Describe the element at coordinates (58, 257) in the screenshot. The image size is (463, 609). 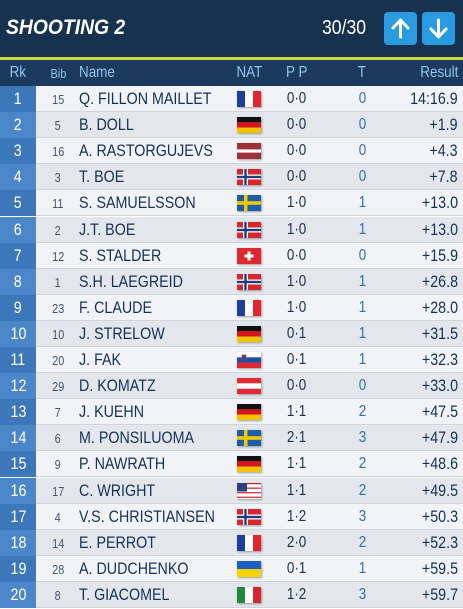
I see `bib: 12` at that location.